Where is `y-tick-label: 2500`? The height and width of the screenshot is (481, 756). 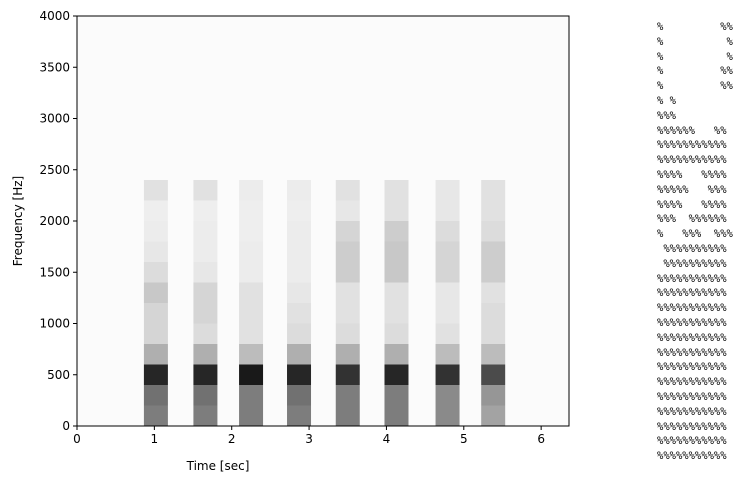
y-tick-label: 2500 is located at coordinates (54, 170).